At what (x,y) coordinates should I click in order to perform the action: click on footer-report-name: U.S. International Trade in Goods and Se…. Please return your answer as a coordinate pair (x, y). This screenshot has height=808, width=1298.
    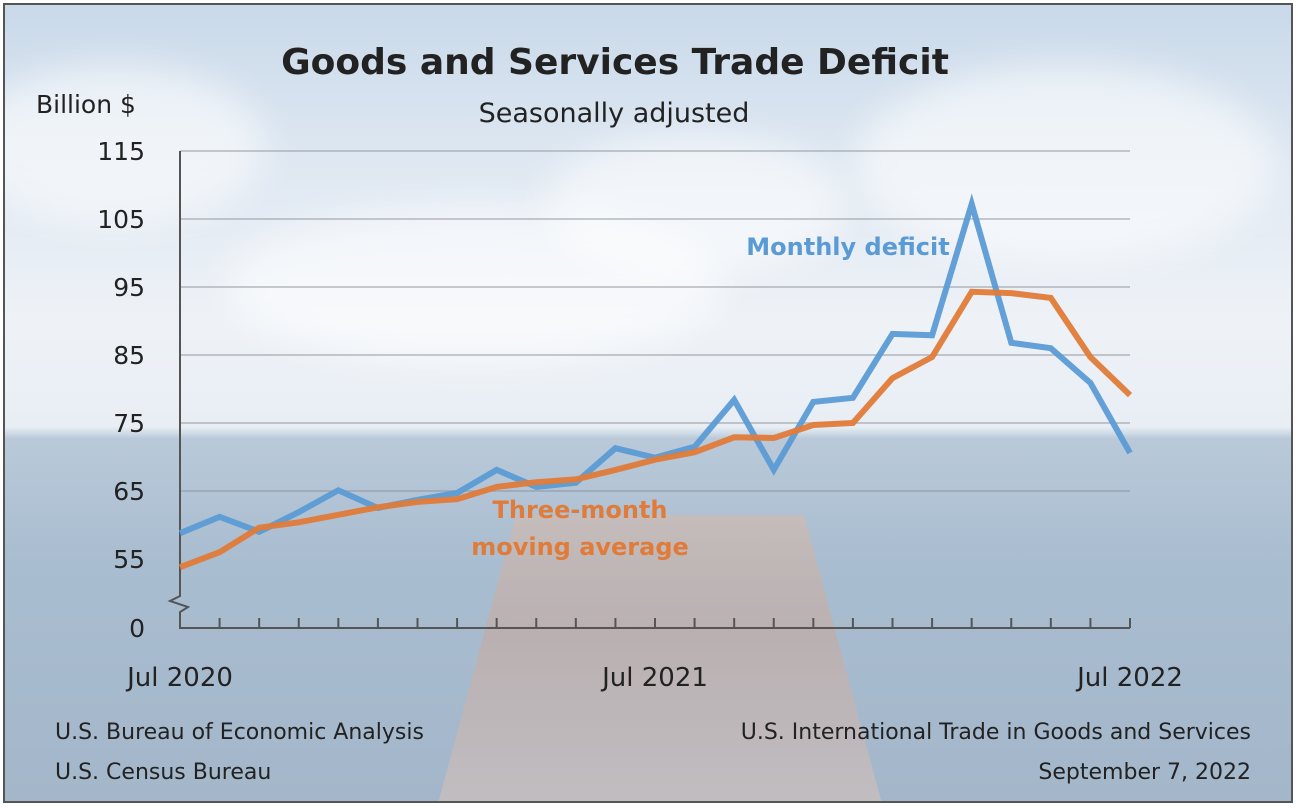
    Looking at the image, I should click on (995, 732).